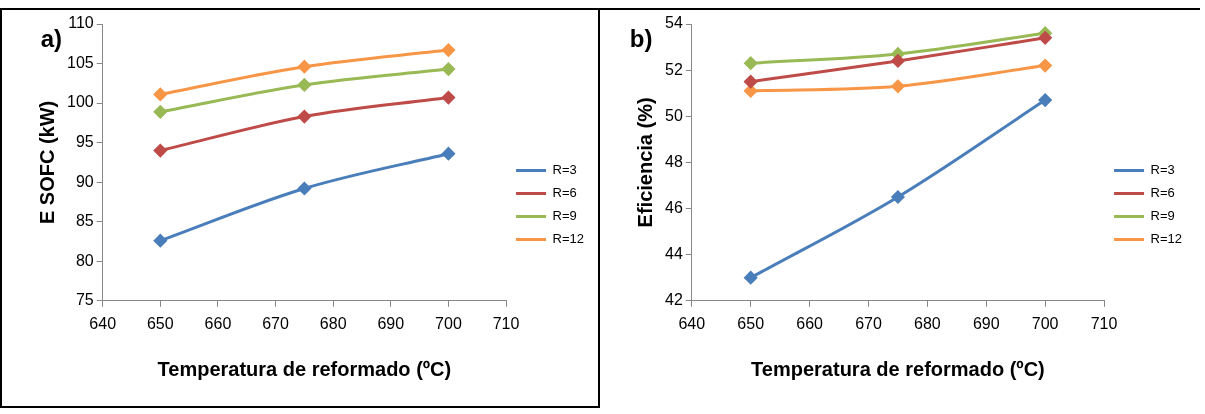 The height and width of the screenshot is (414, 1205). Describe the element at coordinates (674, 23) in the screenshot. I see `y-tick-label: 54` at that location.